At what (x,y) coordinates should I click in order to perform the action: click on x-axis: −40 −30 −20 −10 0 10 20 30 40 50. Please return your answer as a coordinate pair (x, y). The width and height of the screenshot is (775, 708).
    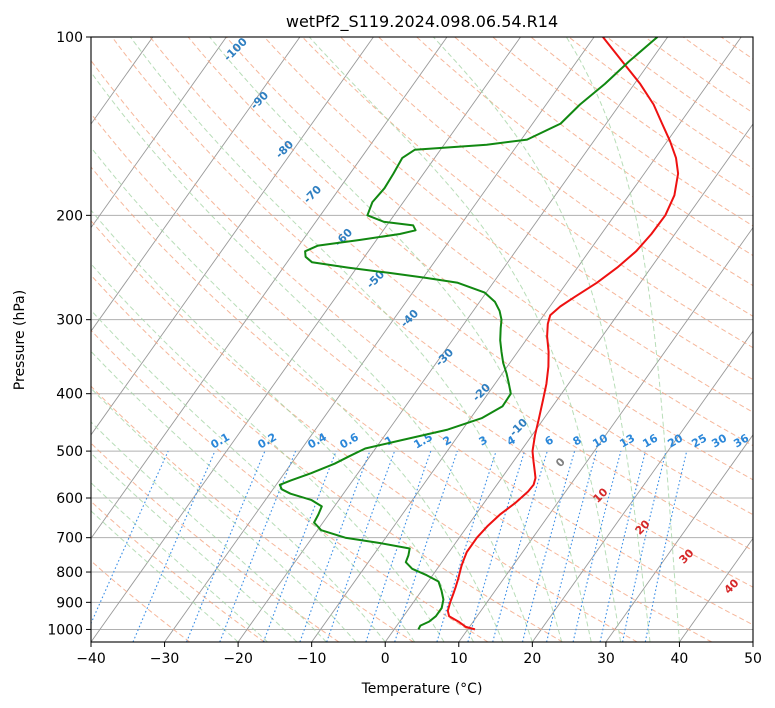
    Looking at the image, I should click on (419, 654).